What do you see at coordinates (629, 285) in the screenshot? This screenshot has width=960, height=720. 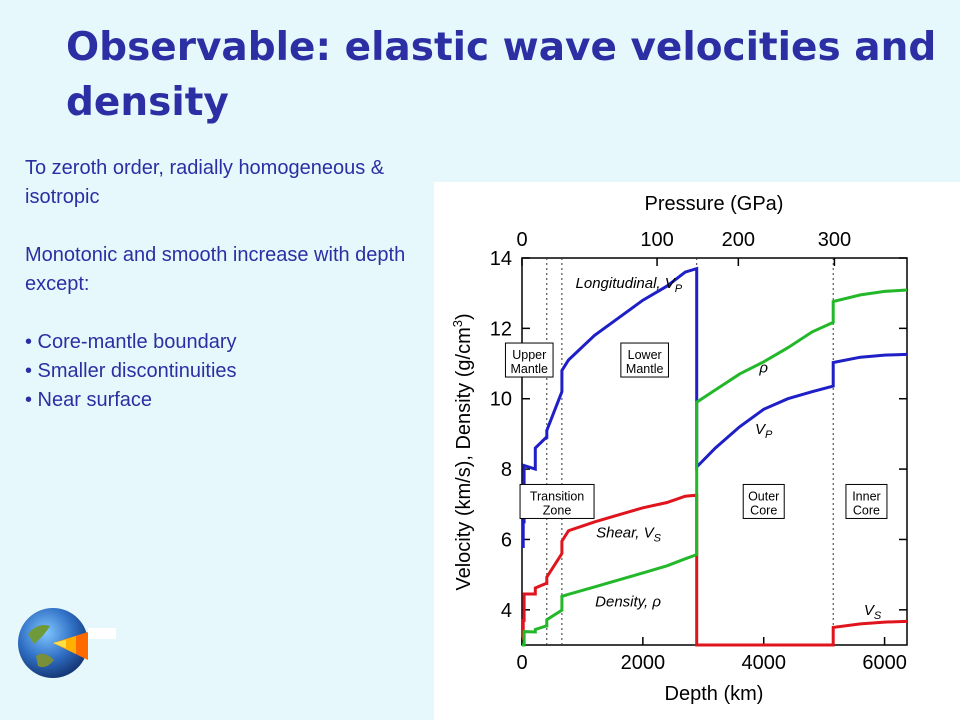 I see `annotation-vp_label: Longitudinal, VP` at bounding box center [629, 285].